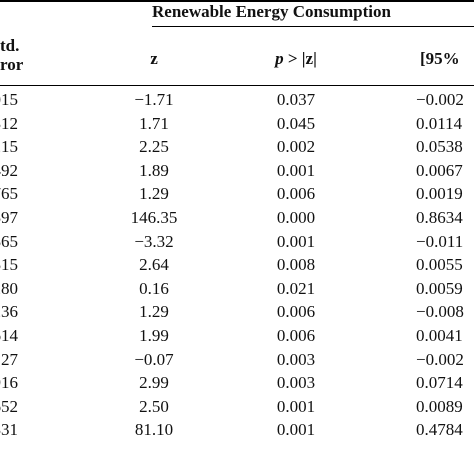 The height and width of the screenshot is (474, 474). Describe the element at coordinates (237, 312) in the screenshot. I see `table-row: 0236 1.29 0.006 −0.008` at that location.